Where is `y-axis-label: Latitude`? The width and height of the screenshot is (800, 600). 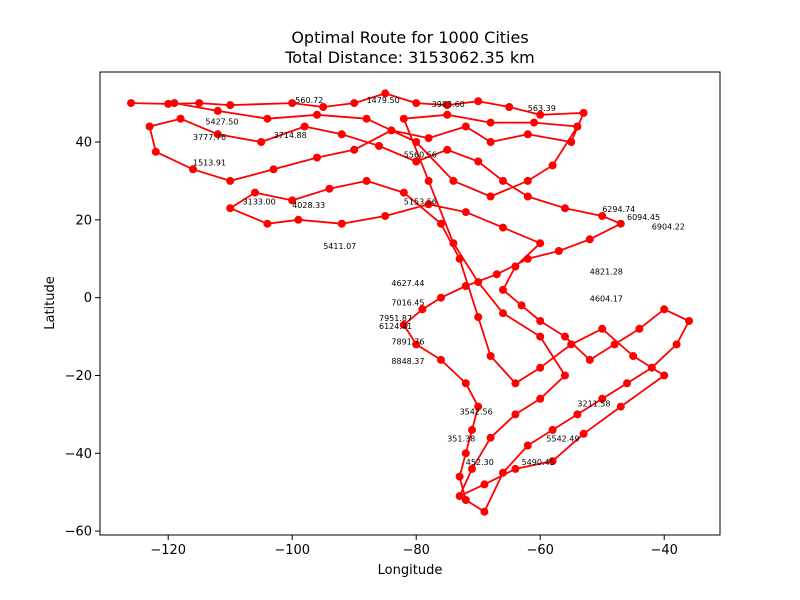 y-axis-label: Latitude is located at coordinates (50, 303).